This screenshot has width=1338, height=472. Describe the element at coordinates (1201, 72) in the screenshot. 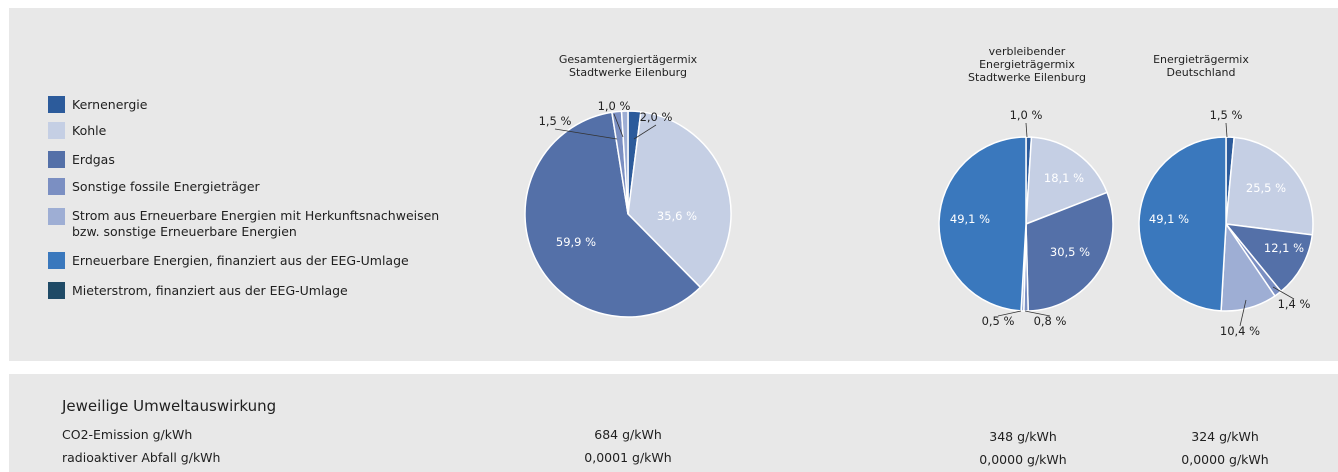

I see `chart-title-line: Deutschland` at that location.